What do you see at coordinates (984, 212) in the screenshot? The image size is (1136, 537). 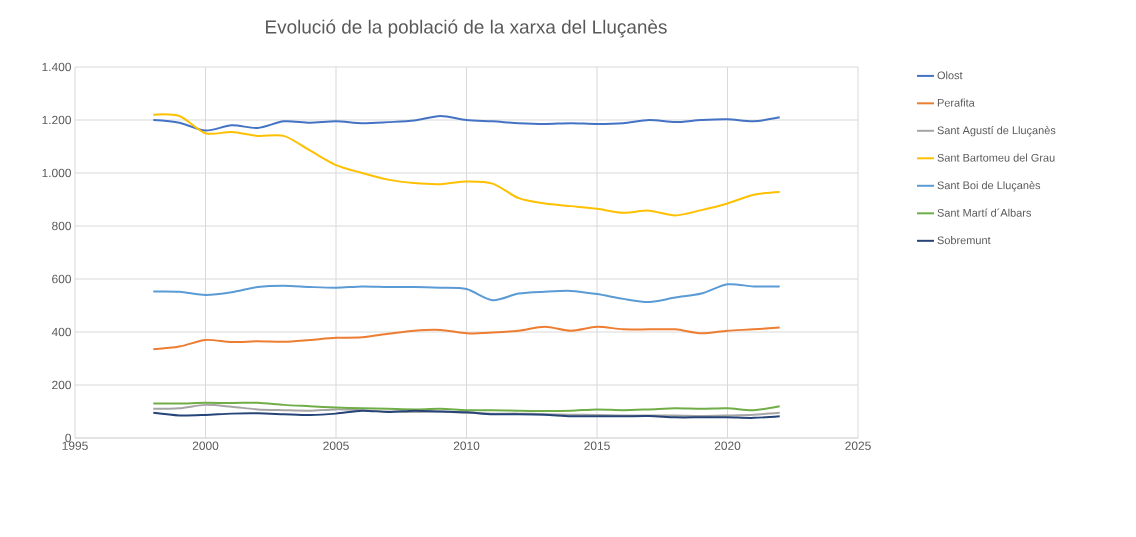 I see `legend-label: Sant Martí d´Albars` at bounding box center [984, 212].